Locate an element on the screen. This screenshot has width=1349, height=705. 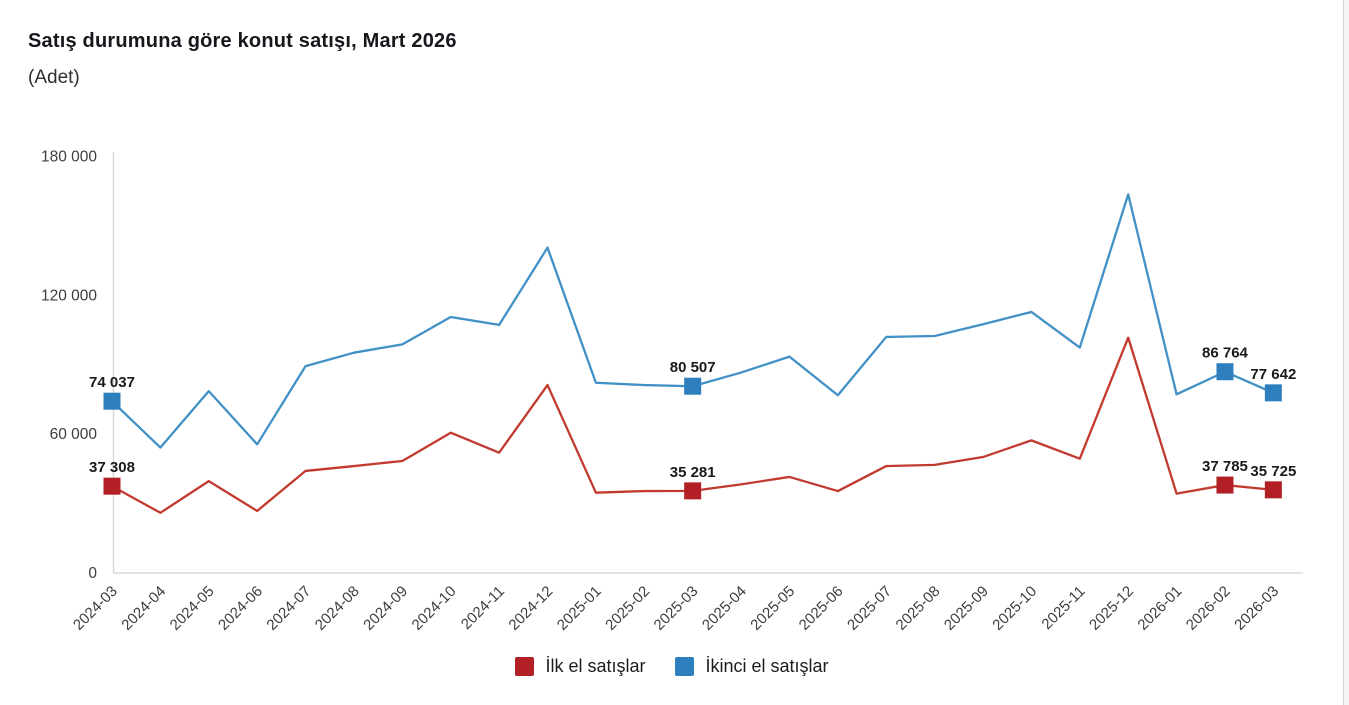
y-tick-label: 180 000 is located at coordinates (69, 157).